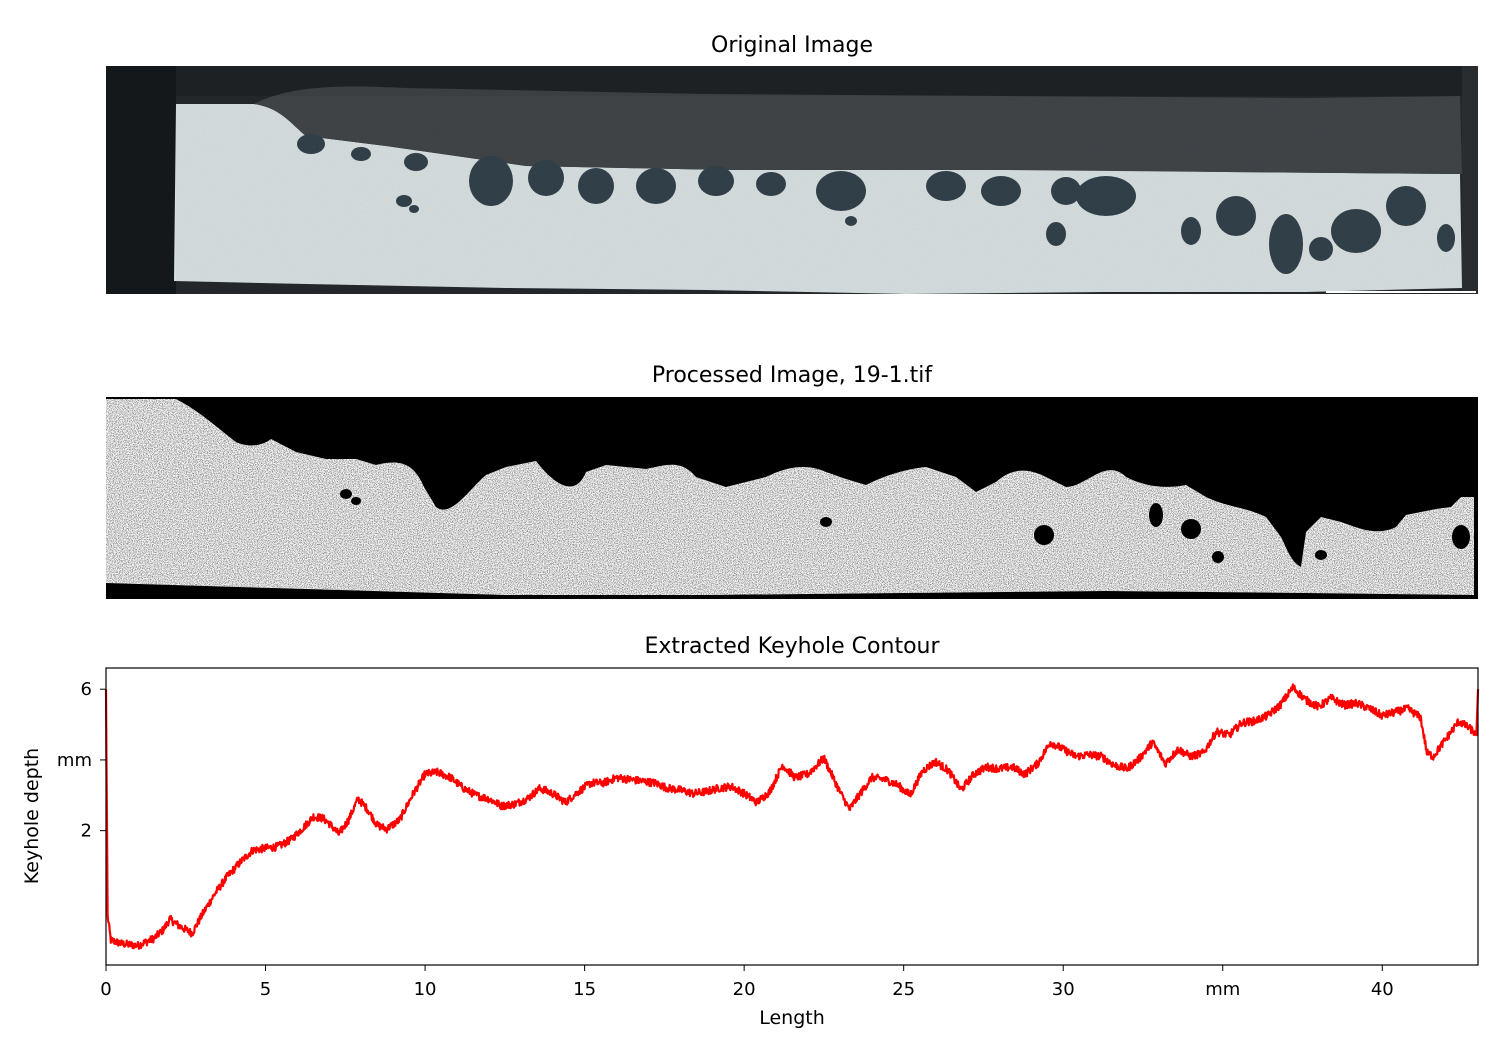 The height and width of the screenshot is (1050, 1500). I want to click on y-tick-label: mm, so click(74, 760).